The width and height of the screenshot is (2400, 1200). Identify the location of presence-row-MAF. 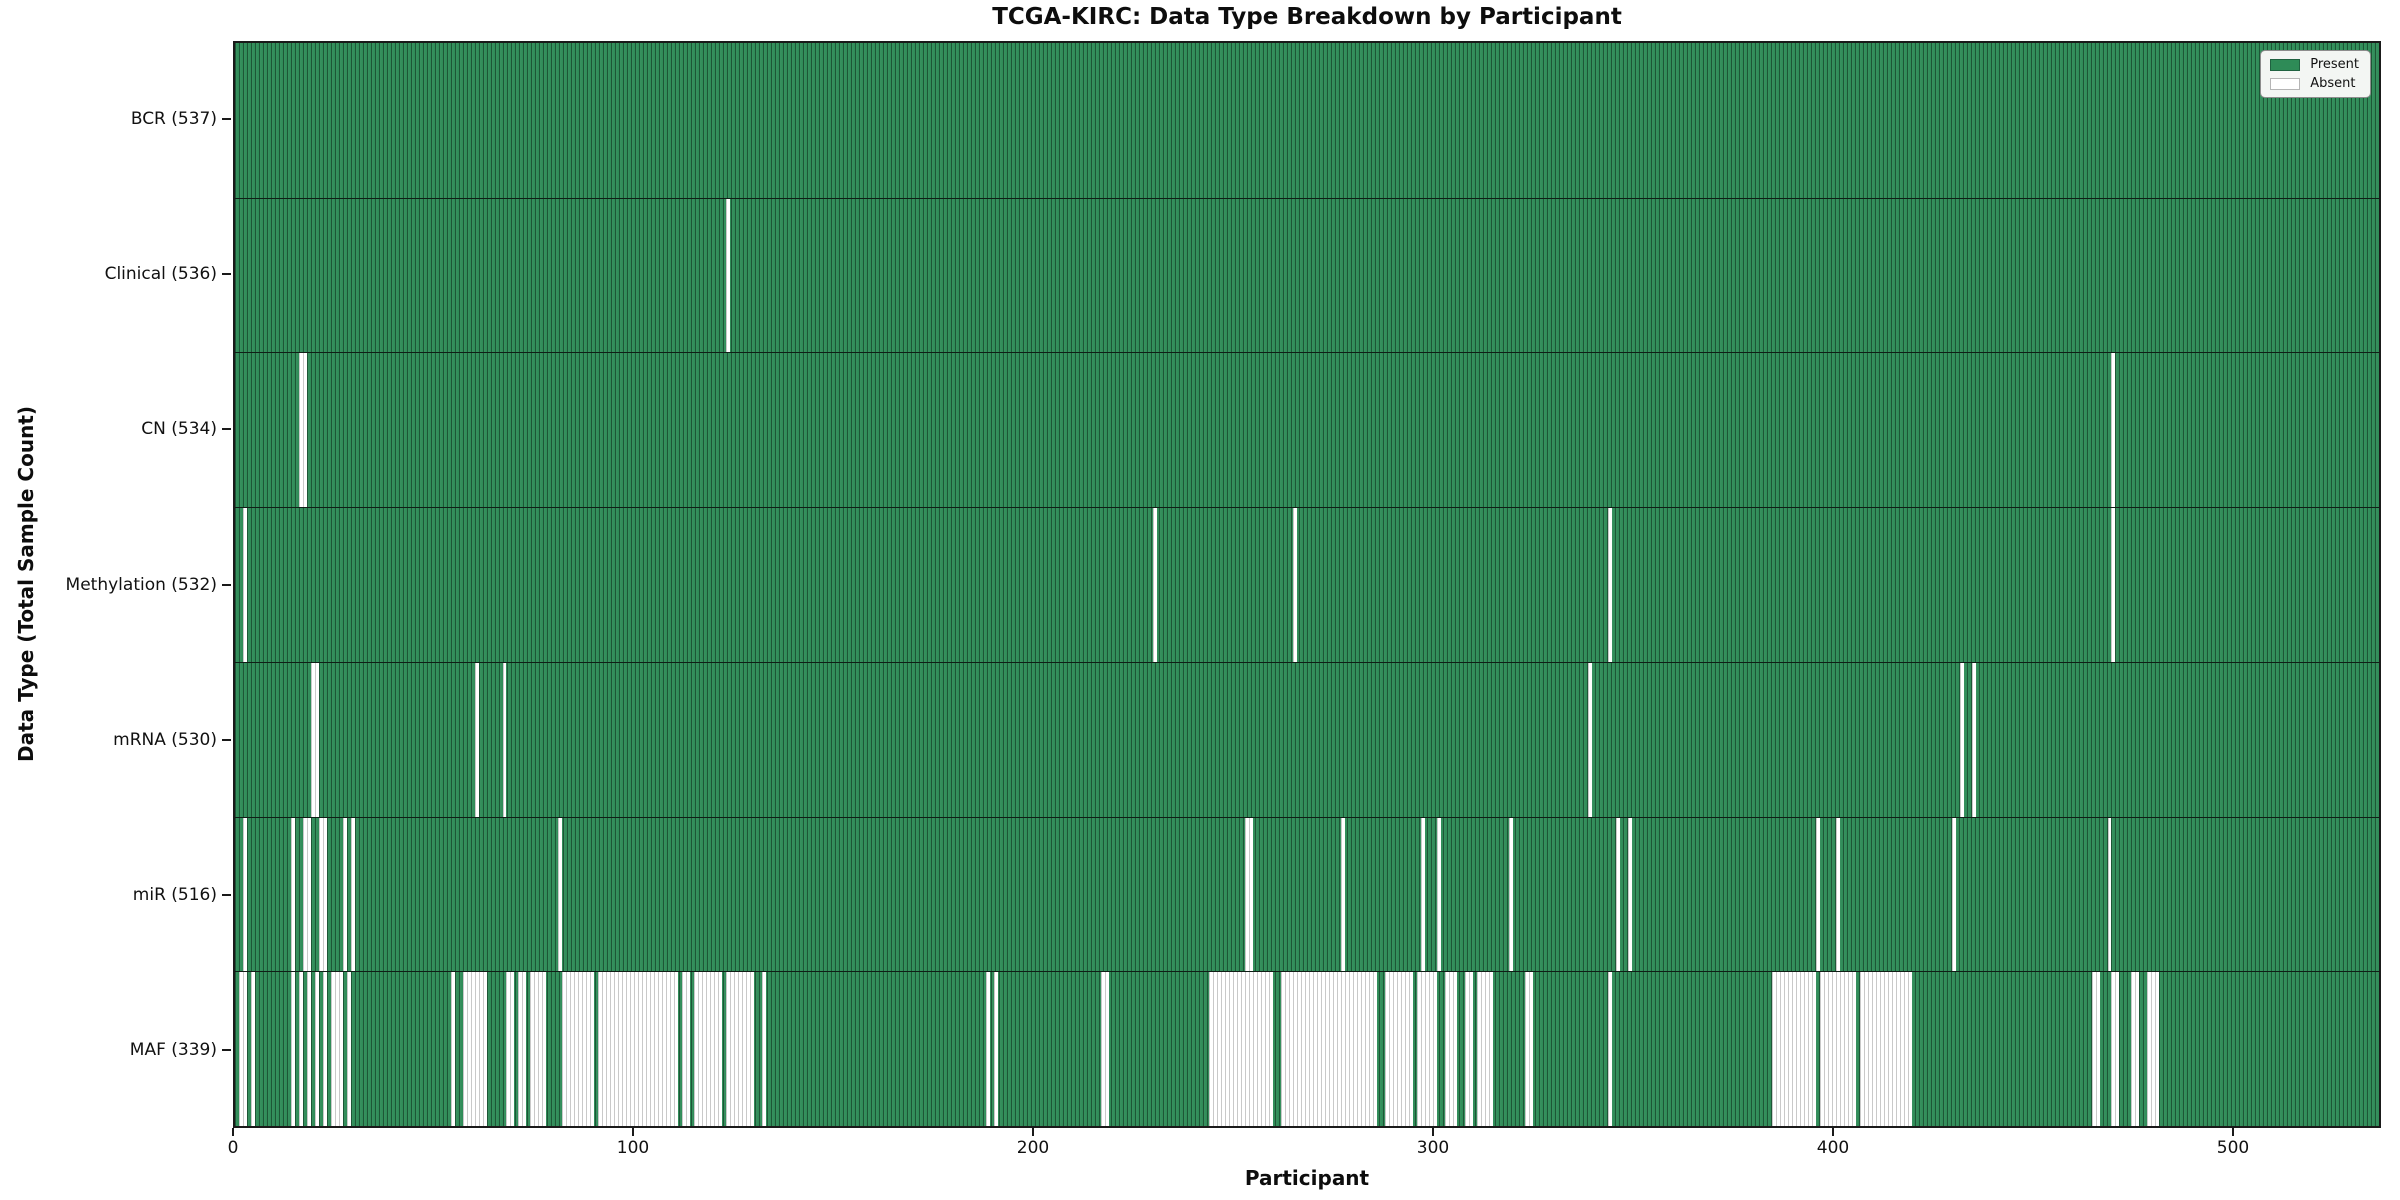
(1307, 1048).